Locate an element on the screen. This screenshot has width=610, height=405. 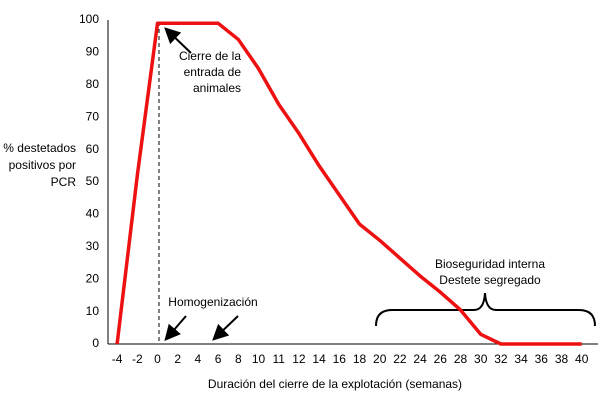
x-tick-label: 30 is located at coordinates (481, 359).